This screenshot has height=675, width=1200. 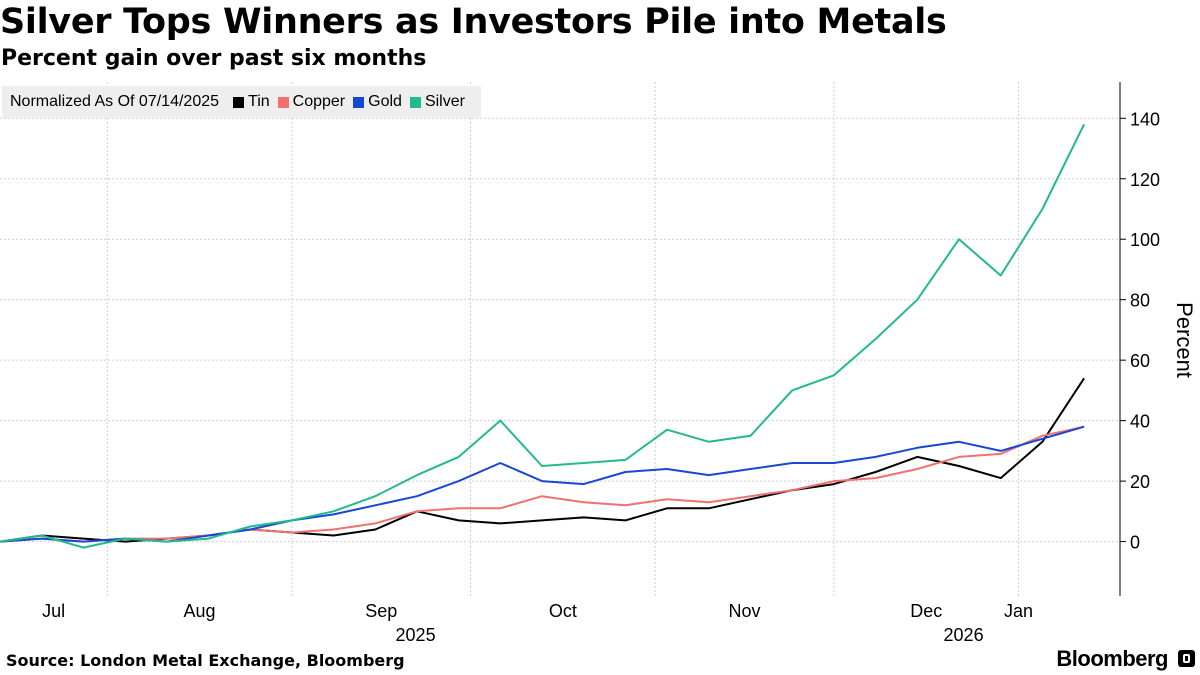 I want to click on legend-item-tin: Tin, so click(x=251, y=102).